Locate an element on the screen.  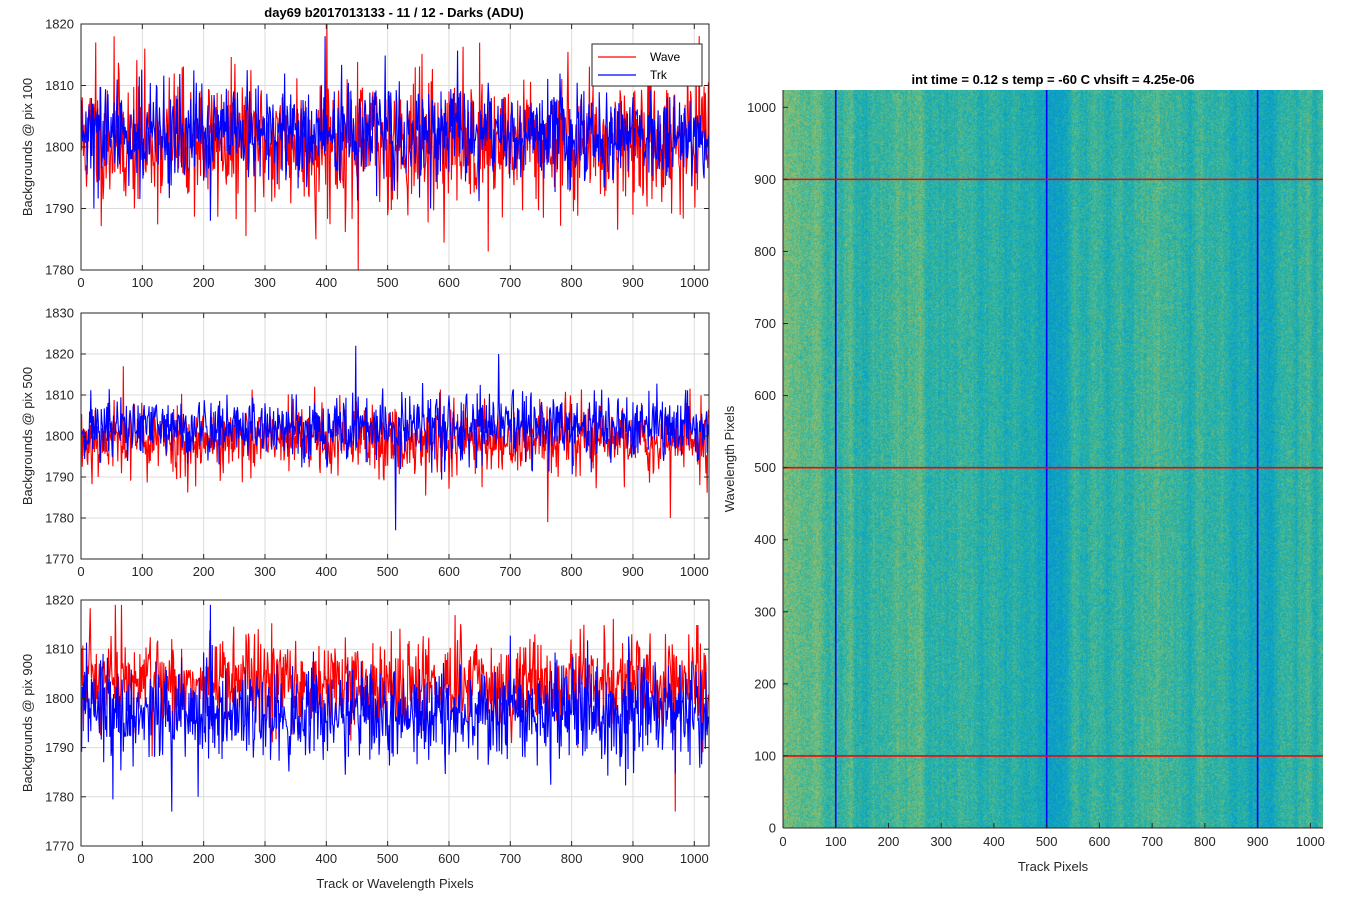
hm-y-tick-label-7: 700 is located at coordinates (765, 323).